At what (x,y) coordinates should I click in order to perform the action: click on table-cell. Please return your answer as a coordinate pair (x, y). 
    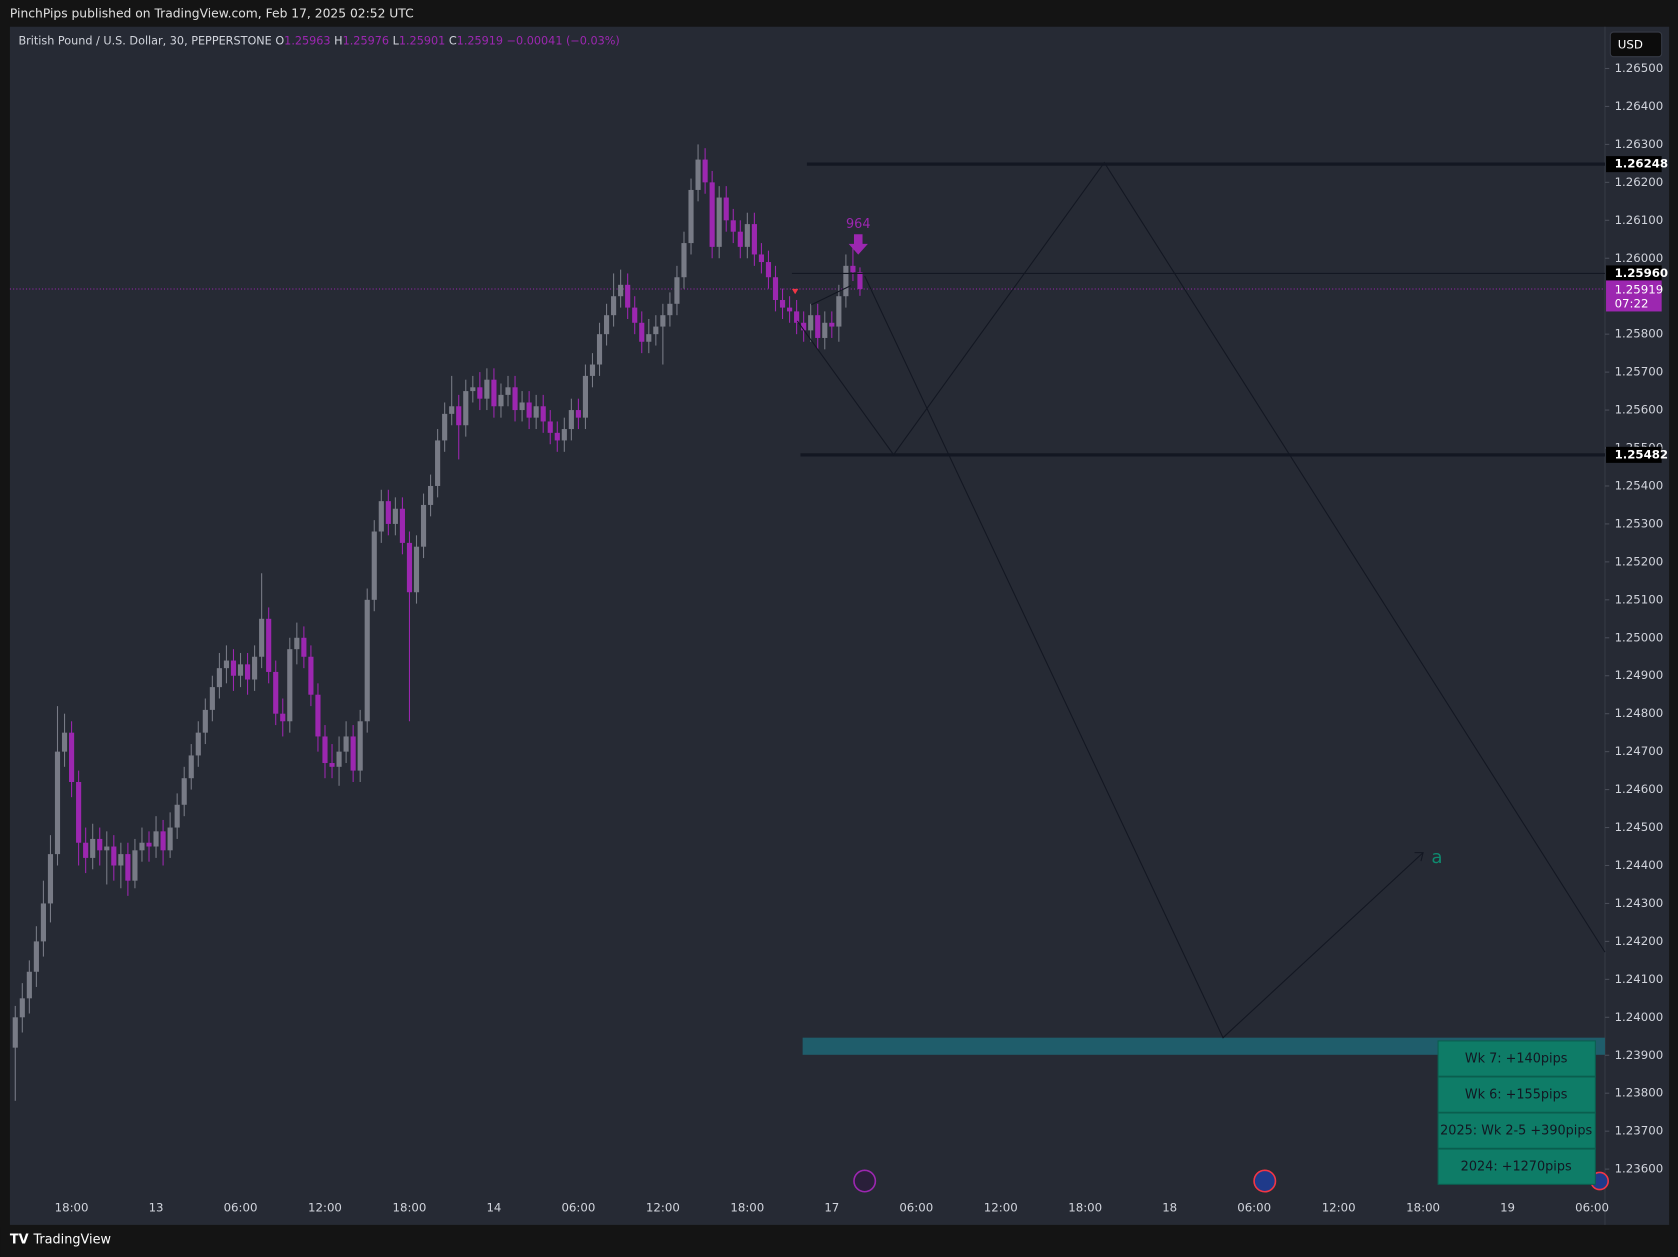
    Looking at the image, I should click on (1516, 1130).